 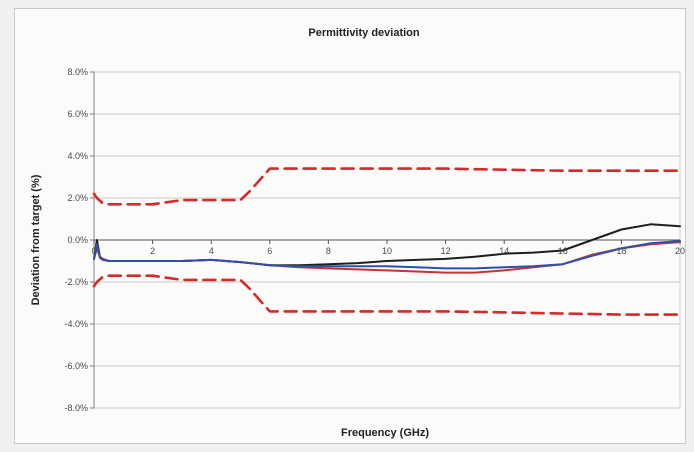 What do you see at coordinates (77, 72) in the screenshot?
I see `y-tick-label: 8.0%` at bounding box center [77, 72].